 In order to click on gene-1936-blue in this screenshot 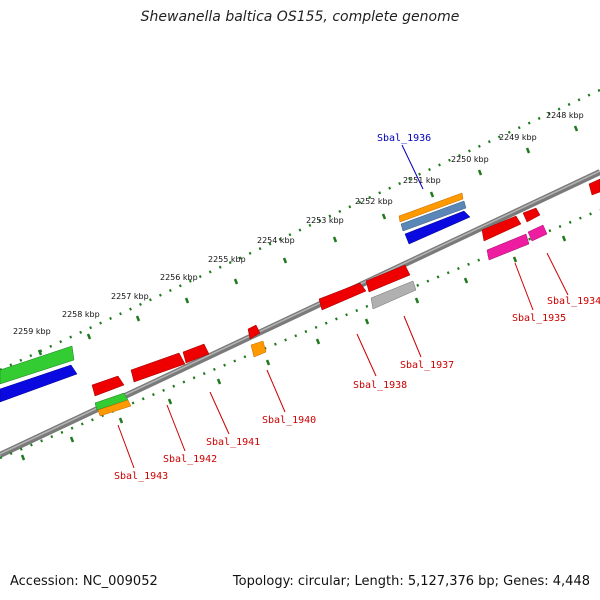, I will do `click(437, 227)`.